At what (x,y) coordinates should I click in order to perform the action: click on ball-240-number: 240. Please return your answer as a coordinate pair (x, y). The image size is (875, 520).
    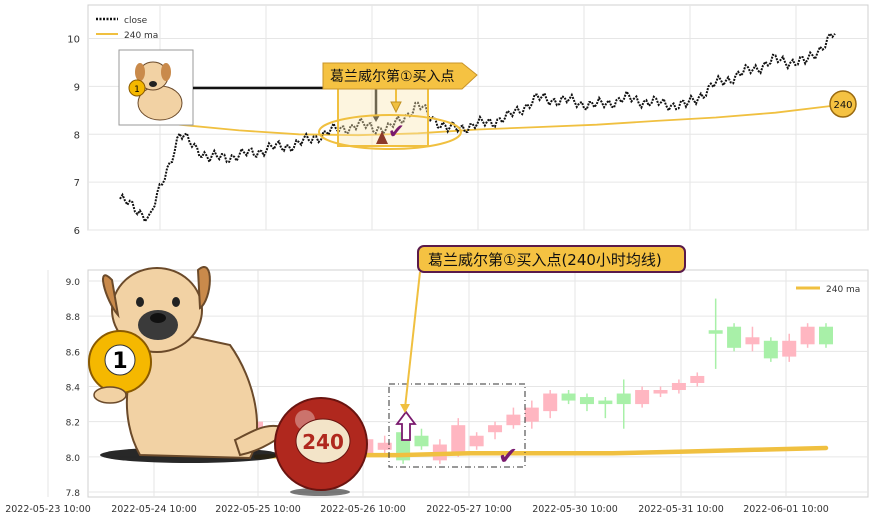
    Looking at the image, I should click on (323, 442).